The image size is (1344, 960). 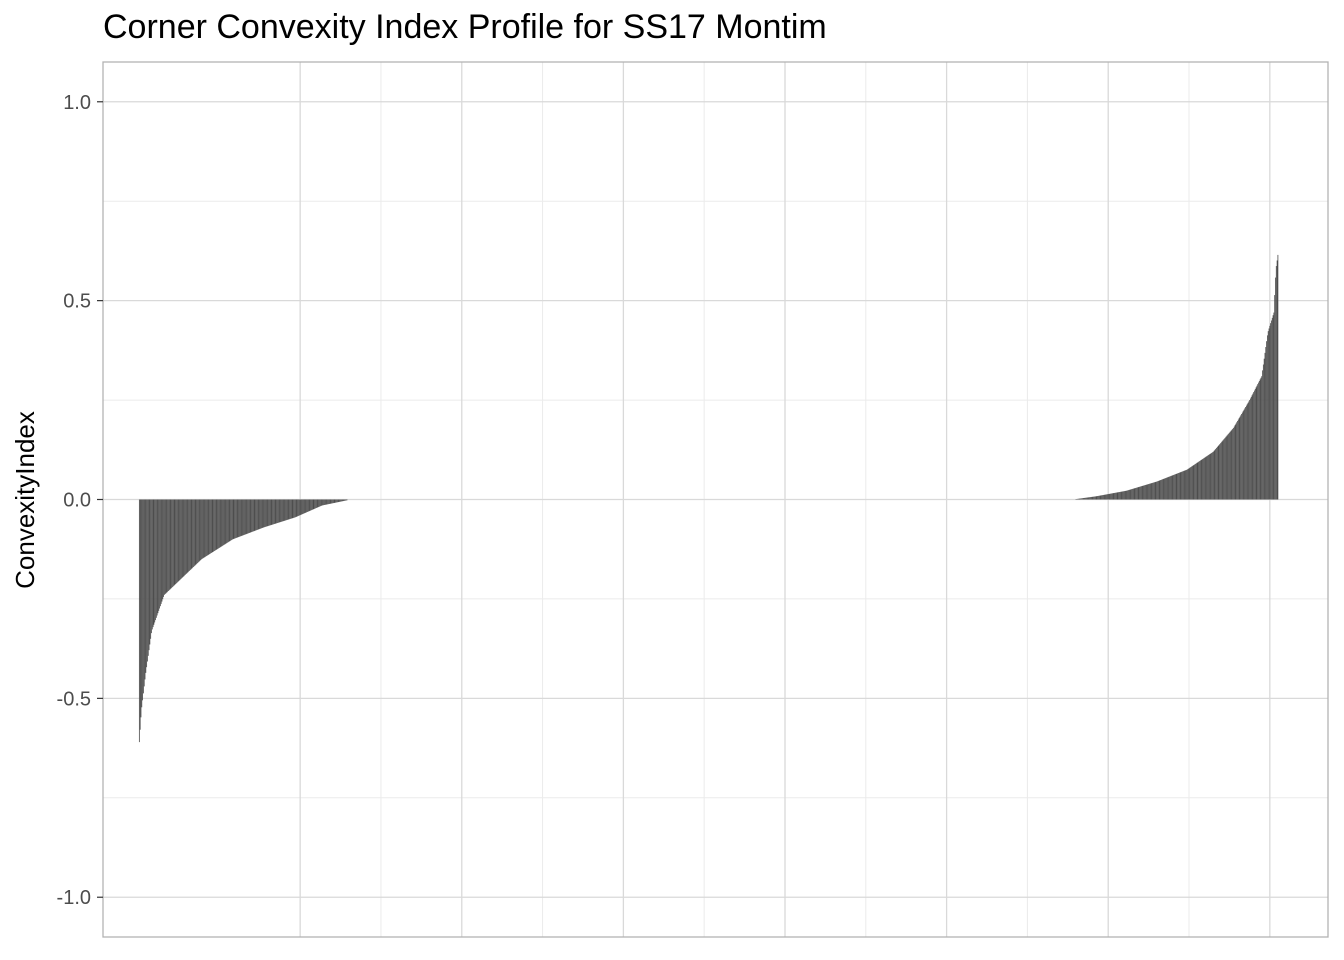 I want to click on y-tick-label: -0.5, so click(x=74, y=699).